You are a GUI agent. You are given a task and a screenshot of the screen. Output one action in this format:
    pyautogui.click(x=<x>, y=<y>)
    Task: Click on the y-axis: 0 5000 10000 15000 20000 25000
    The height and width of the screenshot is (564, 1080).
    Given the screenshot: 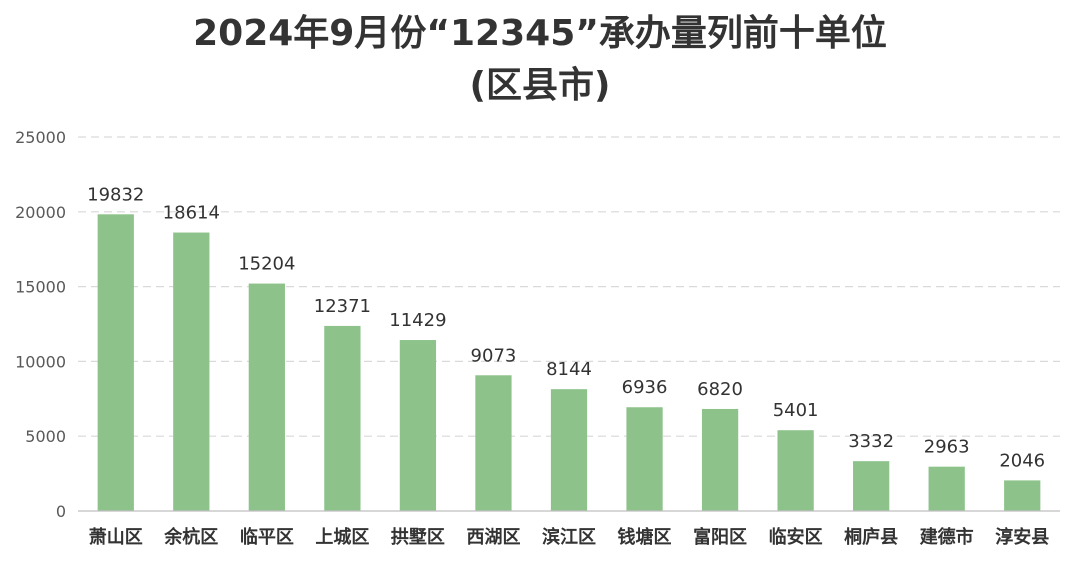 What is the action you would take?
    pyautogui.click(x=40, y=324)
    